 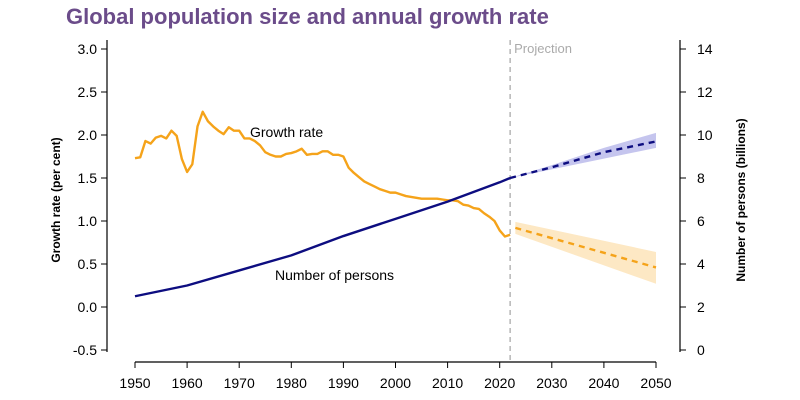 I want to click on y-left-tick-label: 2.5, so click(x=88, y=92).